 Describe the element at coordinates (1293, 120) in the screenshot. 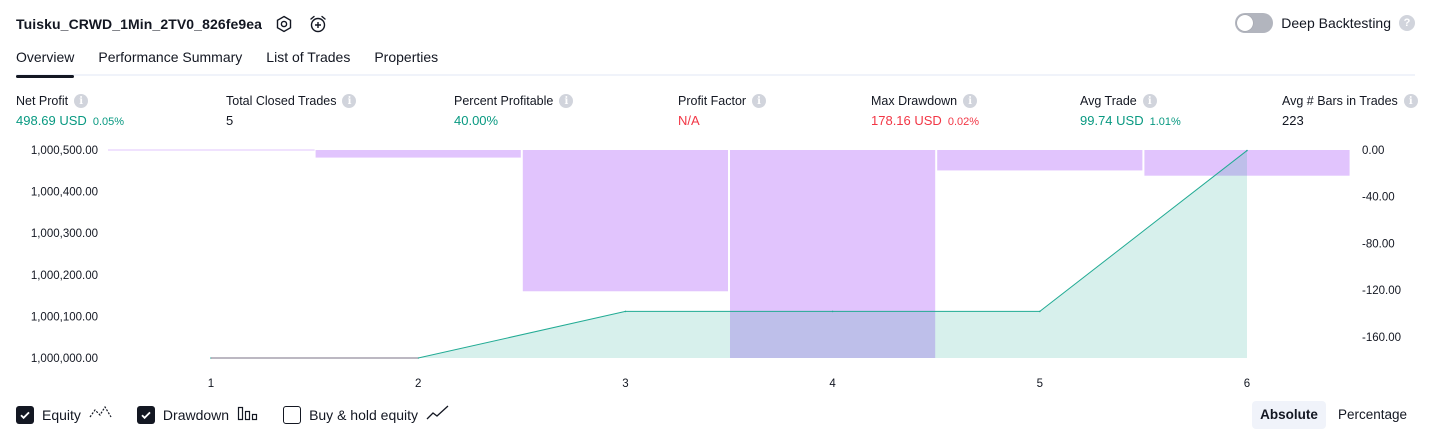

I see `metric-value: 223` at that location.